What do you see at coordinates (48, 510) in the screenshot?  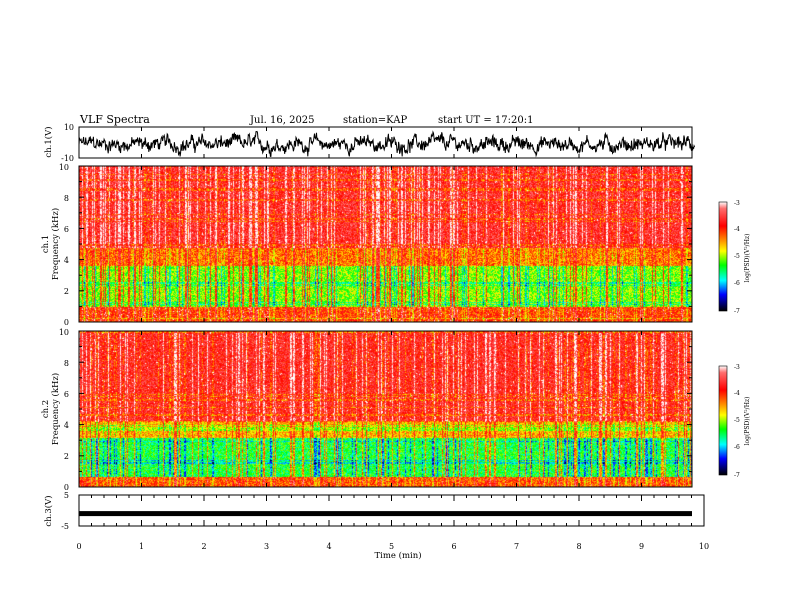 I see `ch3-waveform-ylabel: ch.3(V)` at bounding box center [48, 510].